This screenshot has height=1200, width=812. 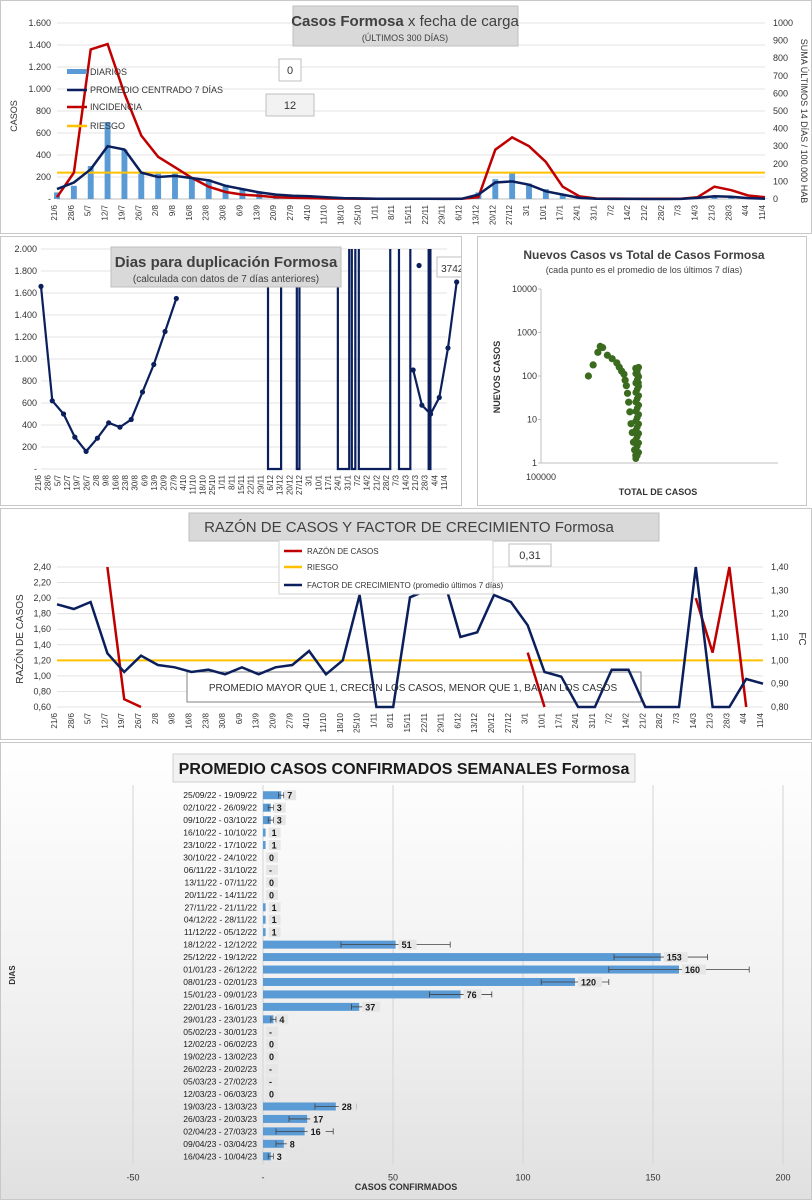 I want to click on category-label: 20/11/22 - 14/11/22, so click(x=221, y=895).